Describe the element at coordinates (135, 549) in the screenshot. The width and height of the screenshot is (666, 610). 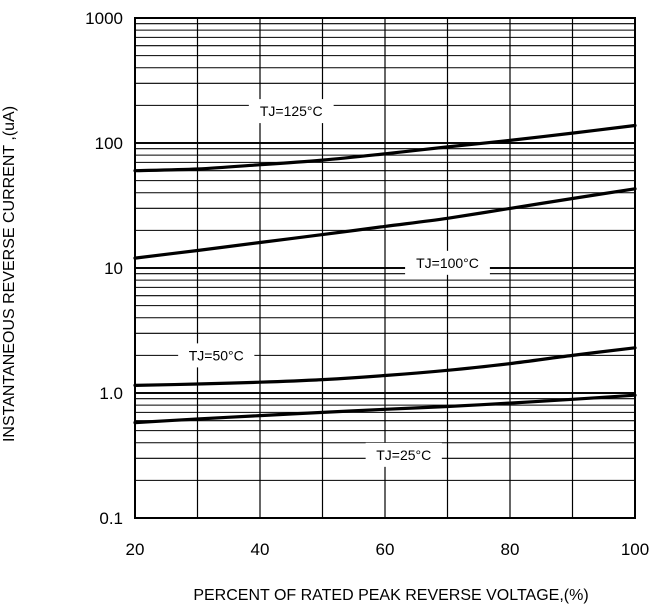
I see `x-tick-label: 20` at that location.